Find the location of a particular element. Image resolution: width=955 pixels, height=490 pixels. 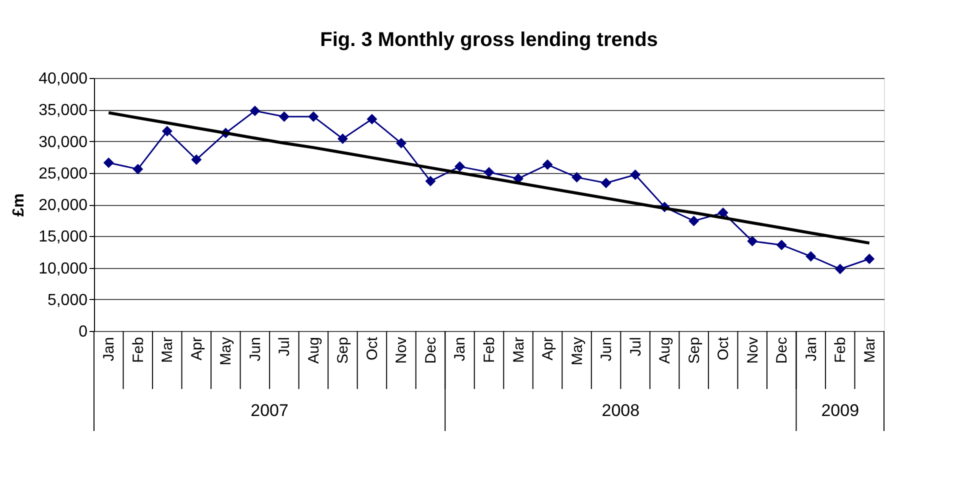

y-axis-title: £m is located at coordinates (19, 205).